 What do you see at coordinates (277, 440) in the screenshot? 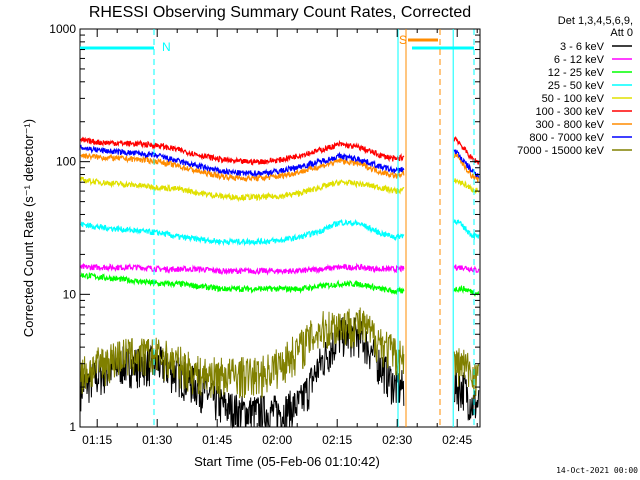
I see `x-tick-label: 02:00` at bounding box center [277, 440].